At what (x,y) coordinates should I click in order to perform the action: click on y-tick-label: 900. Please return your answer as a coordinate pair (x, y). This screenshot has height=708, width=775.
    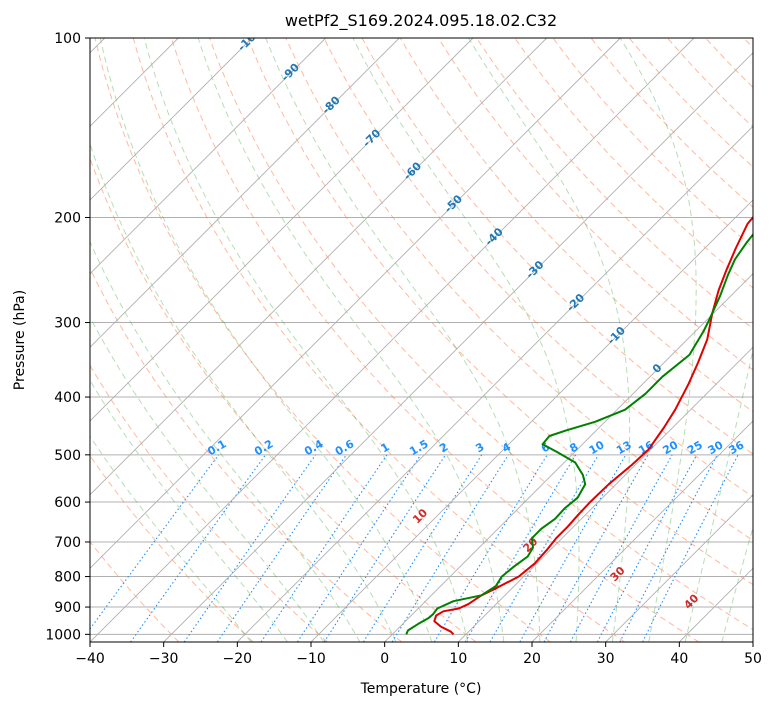
    Looking at the image, I should click on (67, 608).